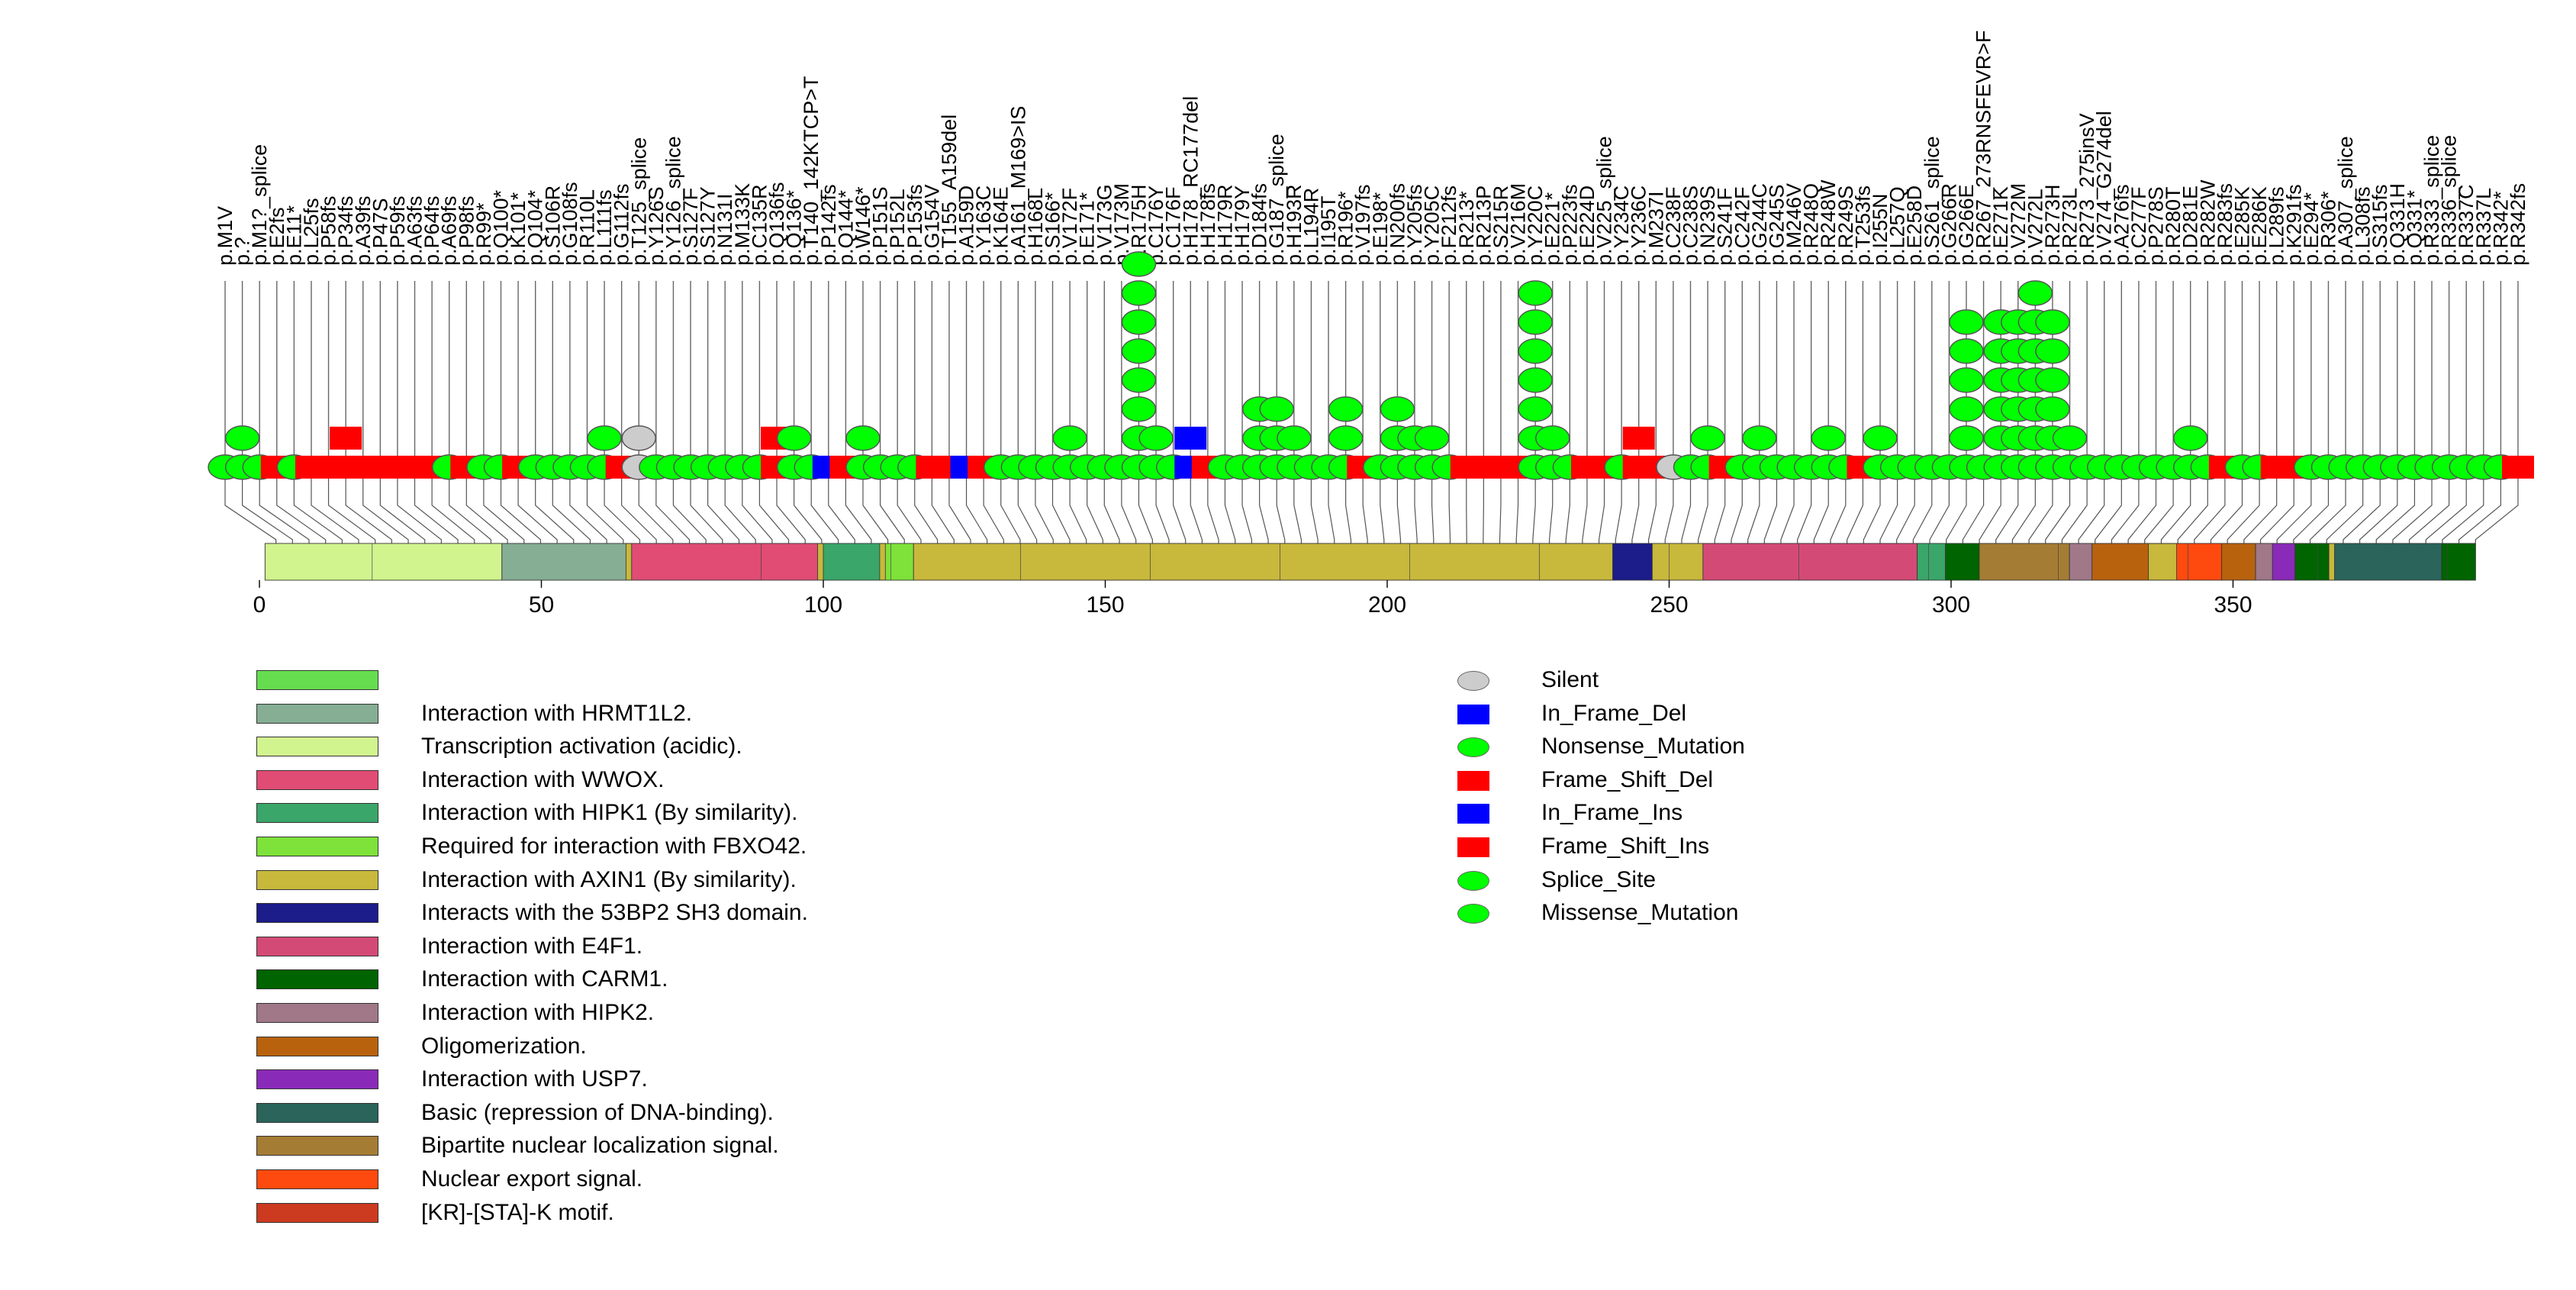 This screenshot has width=2576, height=1290. Describe the element at coordinates (614, 913) in the screenshot. I see `legend-label: Interacts with the 53BP2 SH3 domain.` at that location.